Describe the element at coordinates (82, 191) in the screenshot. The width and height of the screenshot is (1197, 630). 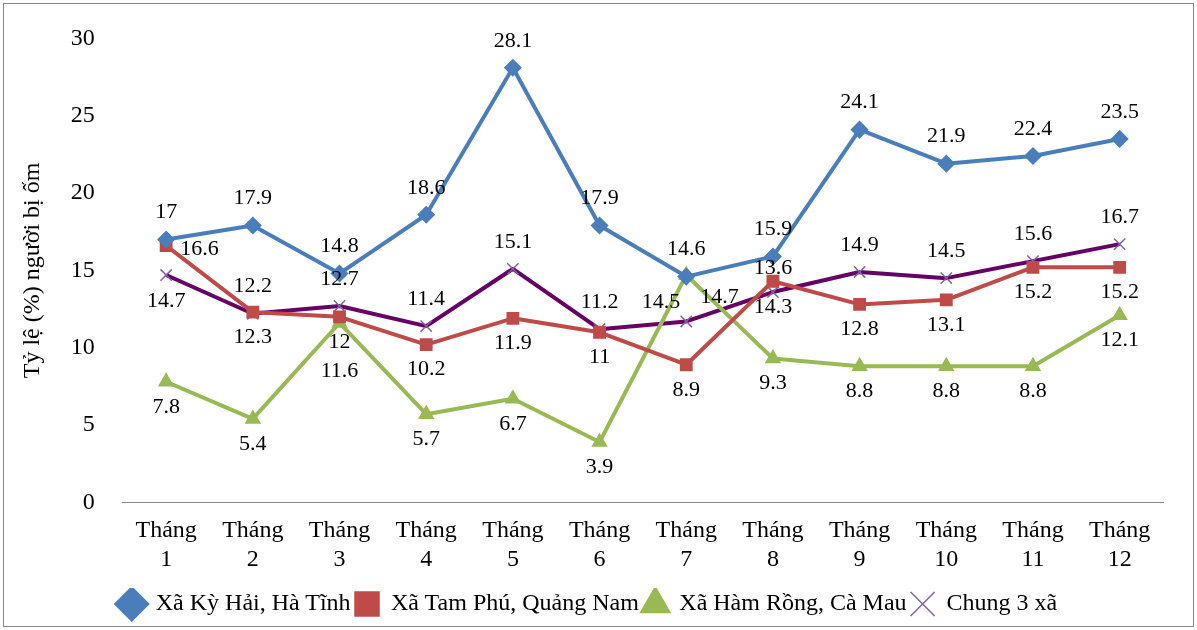
I see `y-tick-label: 20` at that location.